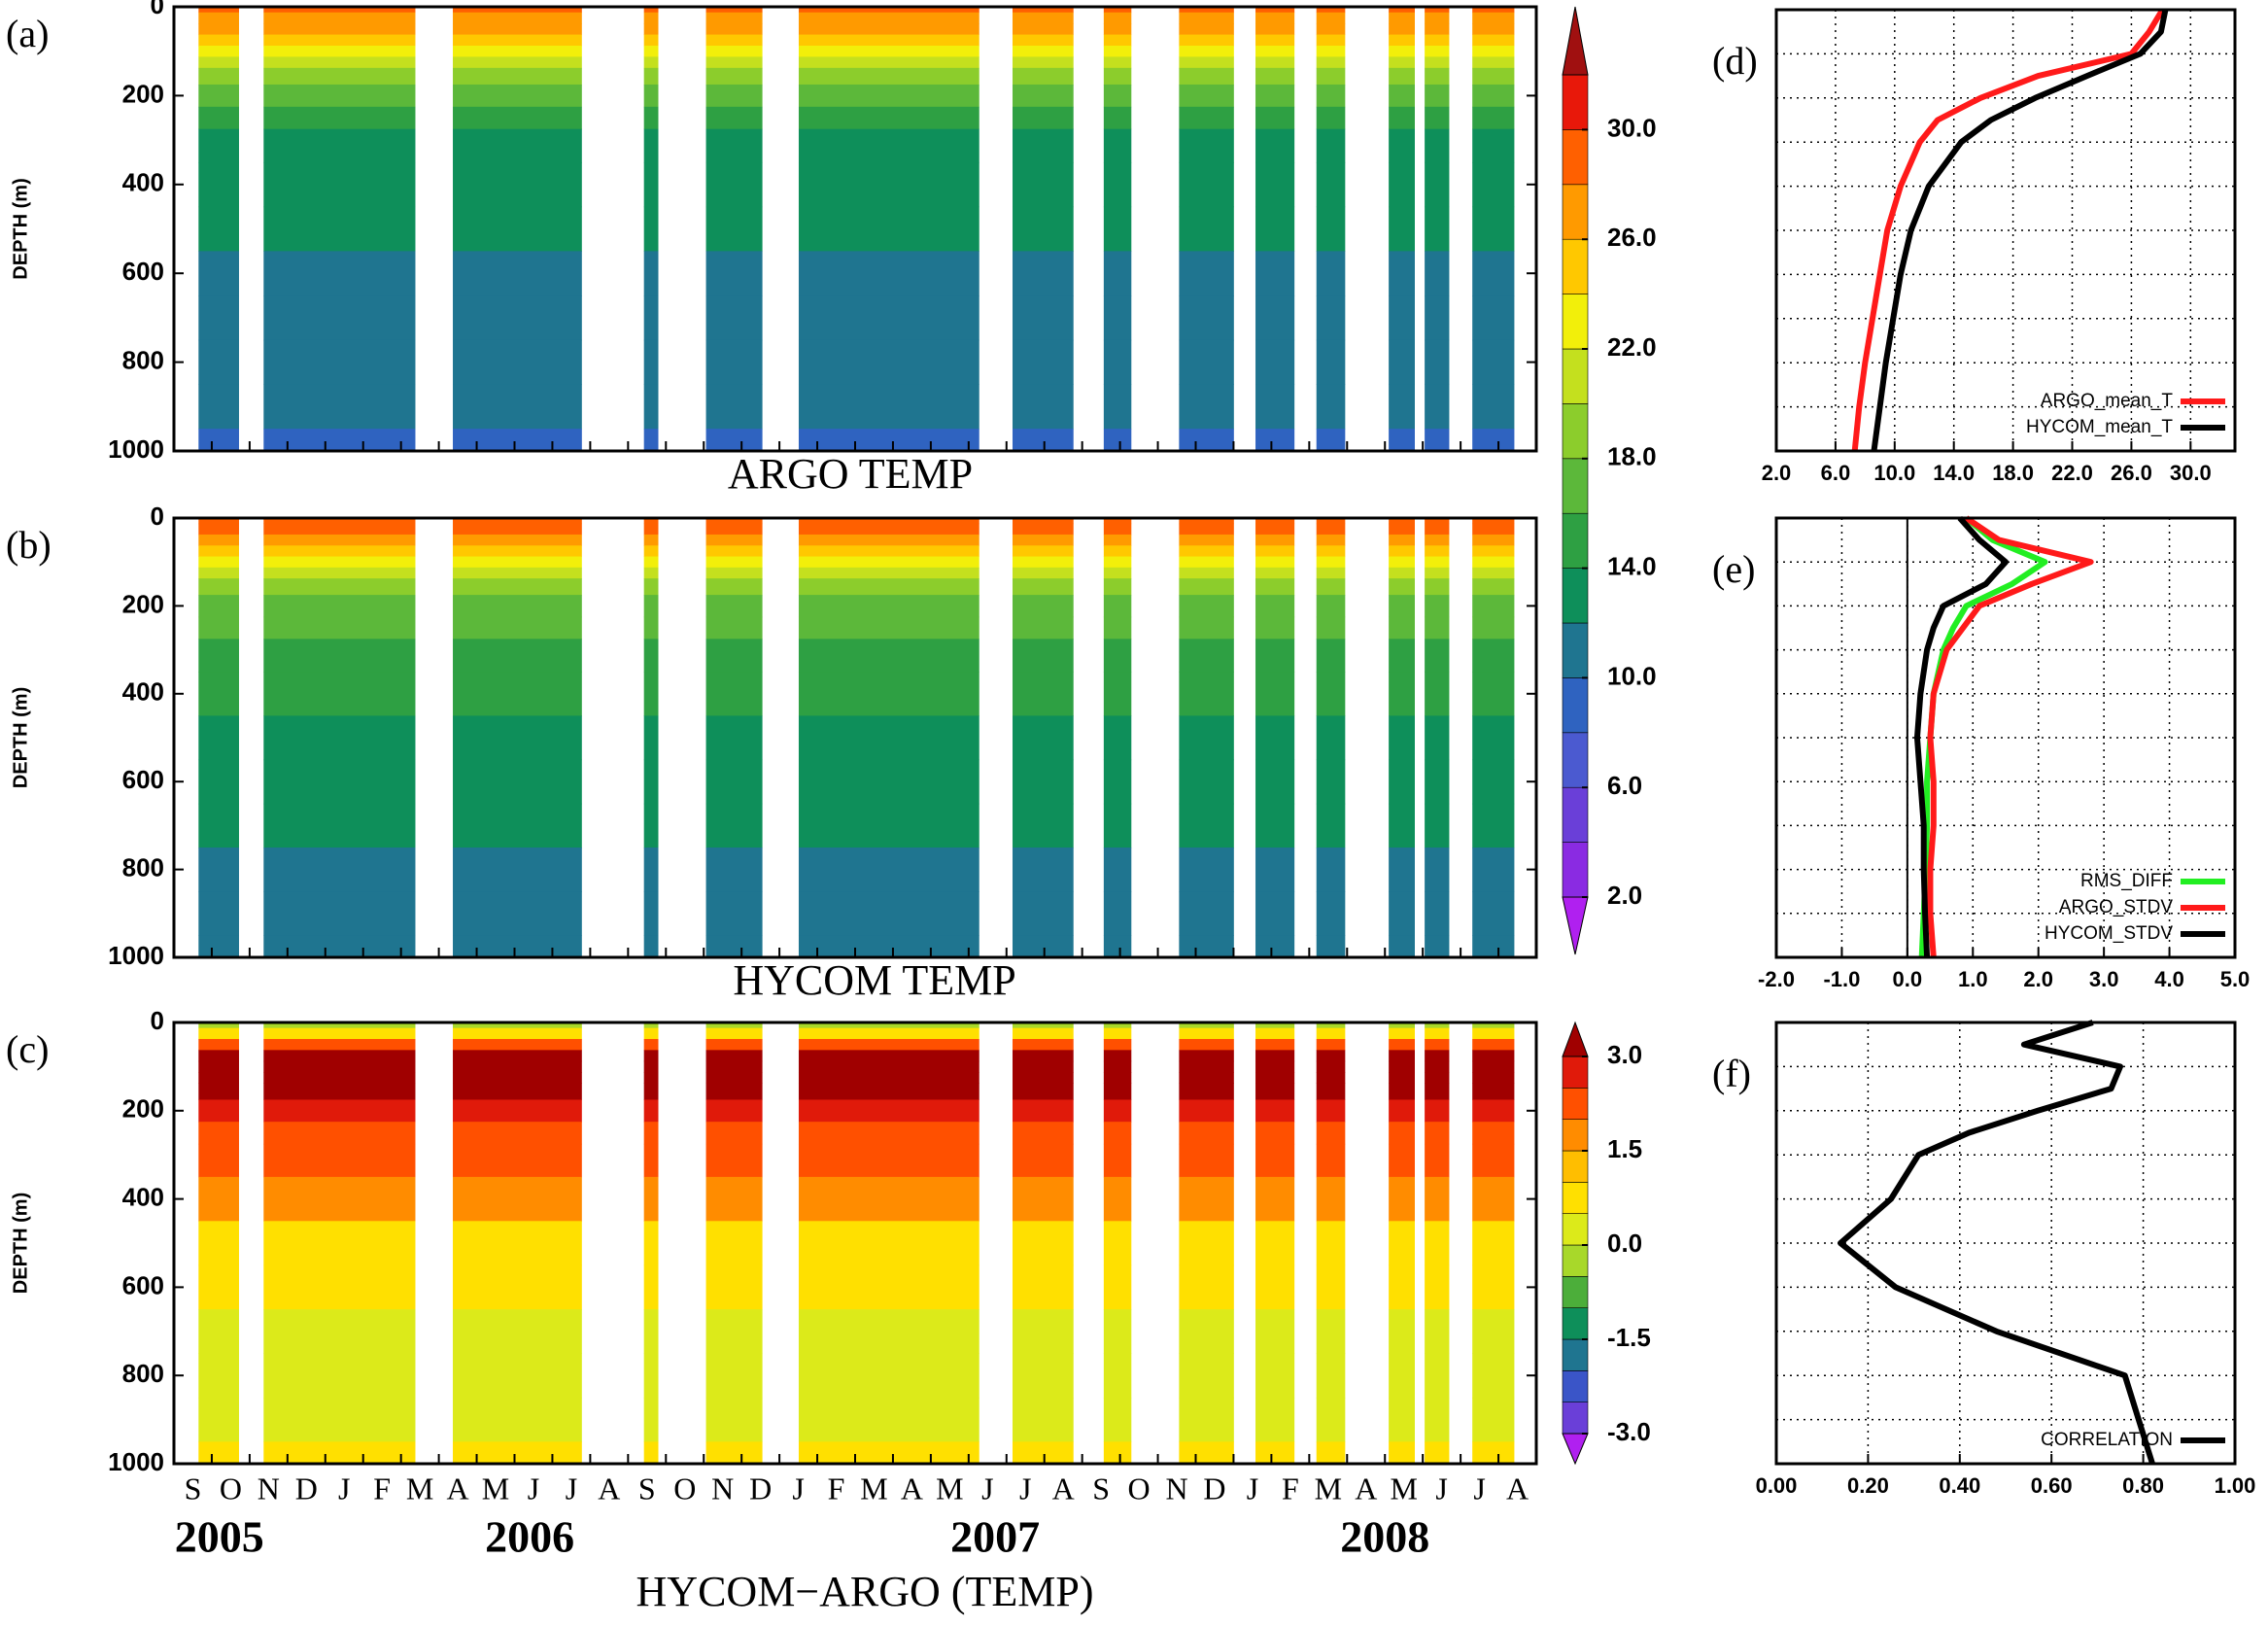 Image resolution: width=2268 pixels, height=1627 pixels. Describe the element at coordinates (1575, 1166) in the screenshot. I see `colorbar-segment` at that location.